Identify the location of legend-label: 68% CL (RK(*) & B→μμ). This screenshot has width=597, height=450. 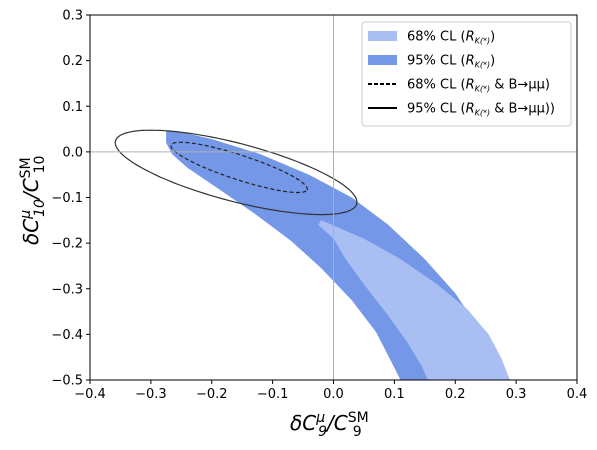
(478, 86).